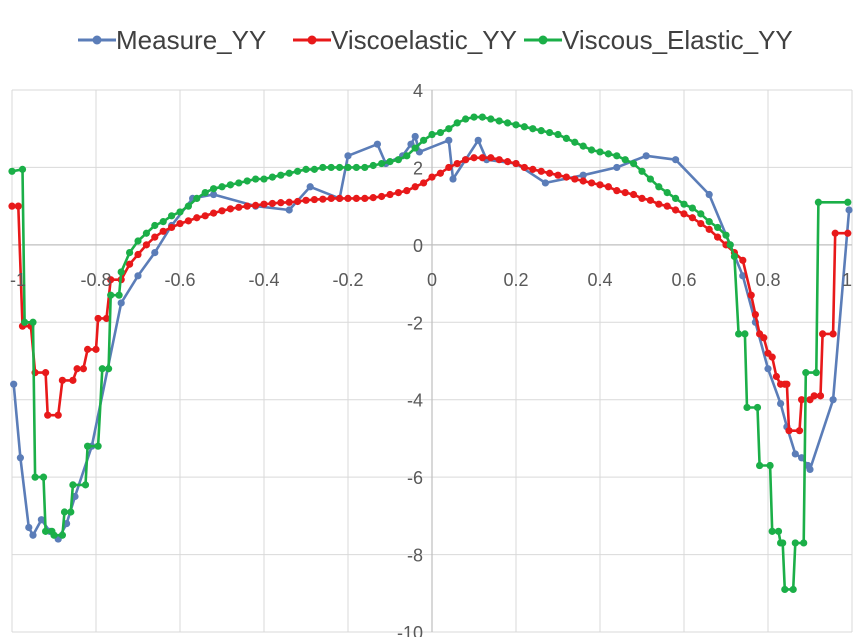  Describe the element at coordinates (677, 40) in the screenshot. I see `legend-label: Viscous_Elastic_YY` at that location.